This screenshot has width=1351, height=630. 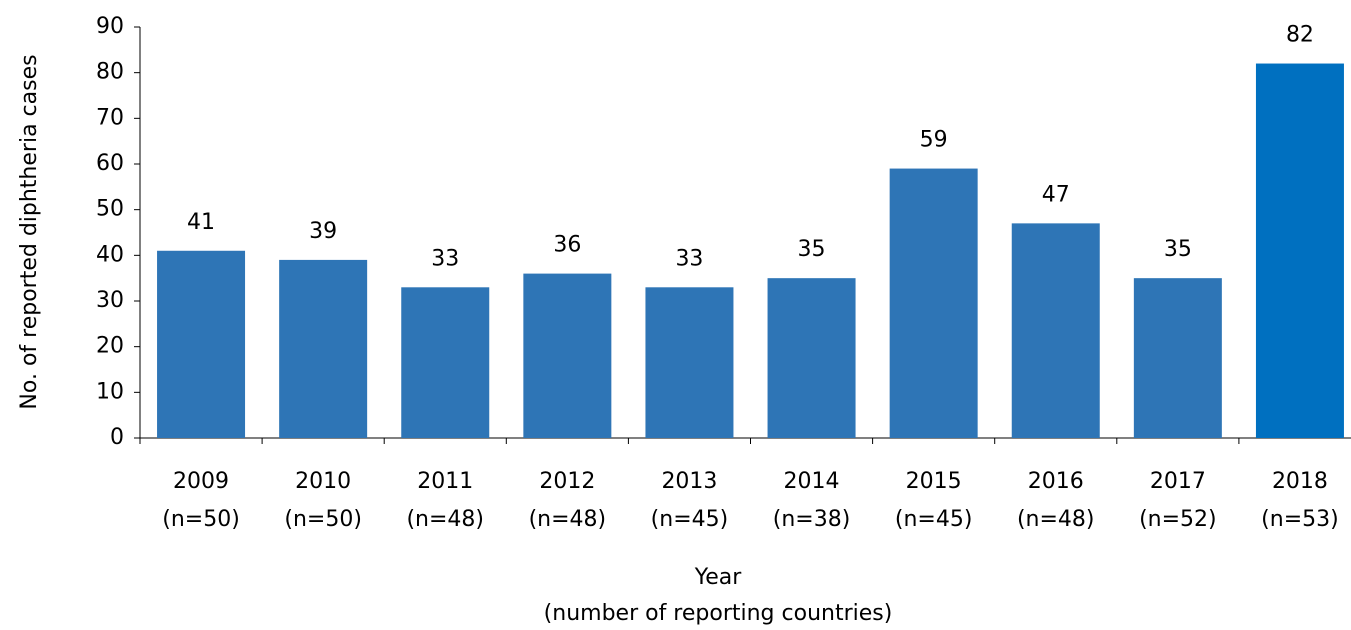 What do you see at coordinates (567, 481) in the screenshot?
I see `x-tick-label: 2012` at bounding box center [567, 481].